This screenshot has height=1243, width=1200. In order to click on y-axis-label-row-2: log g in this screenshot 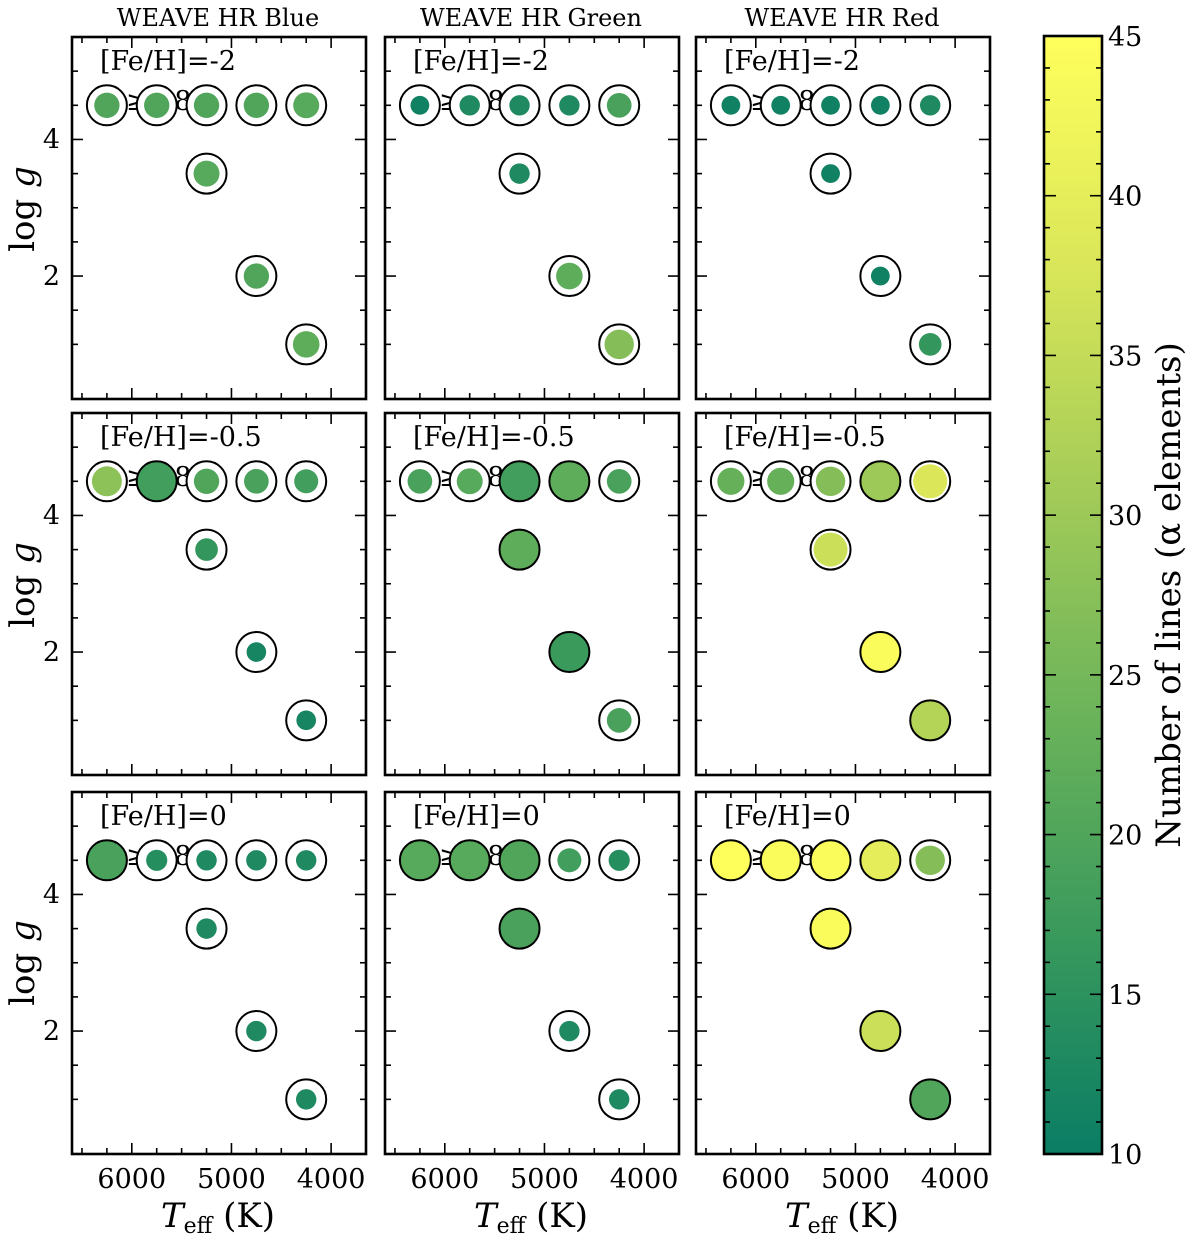, I will do `click(23, 585)`.